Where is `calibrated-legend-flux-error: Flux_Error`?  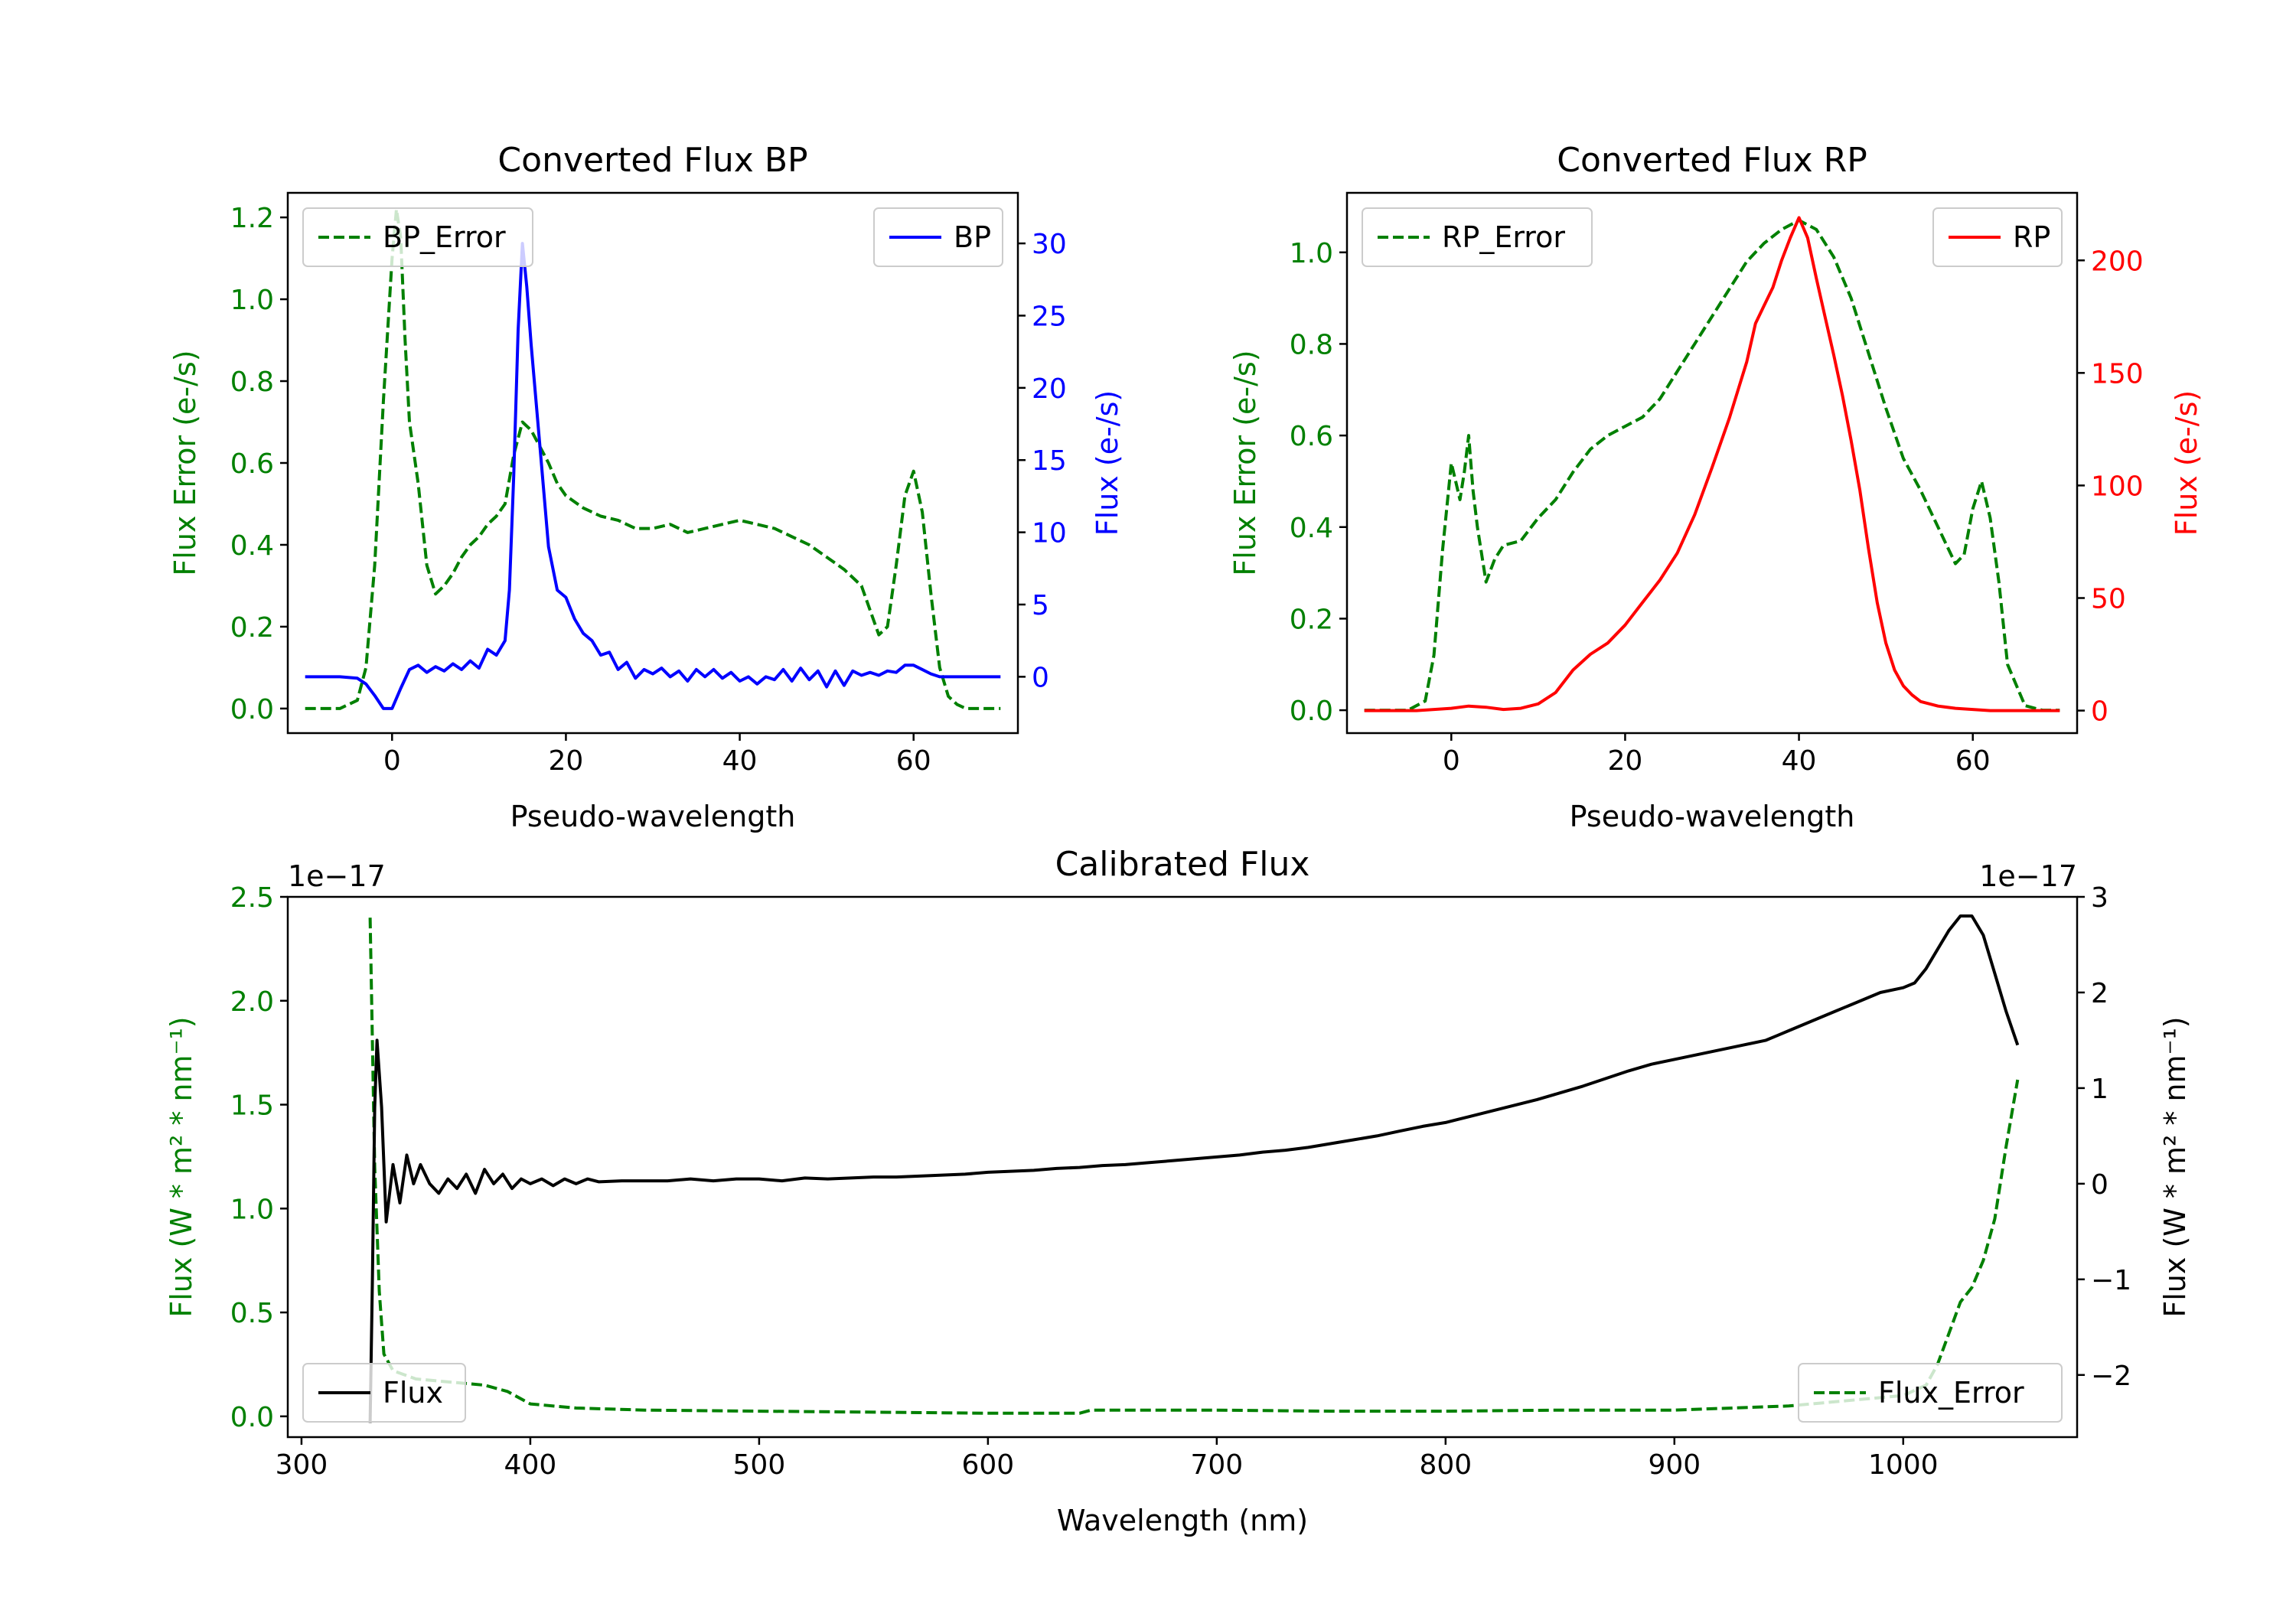 calibrated-legend-flux-error: Flux_Error is located at coordinates (1930, 1393).